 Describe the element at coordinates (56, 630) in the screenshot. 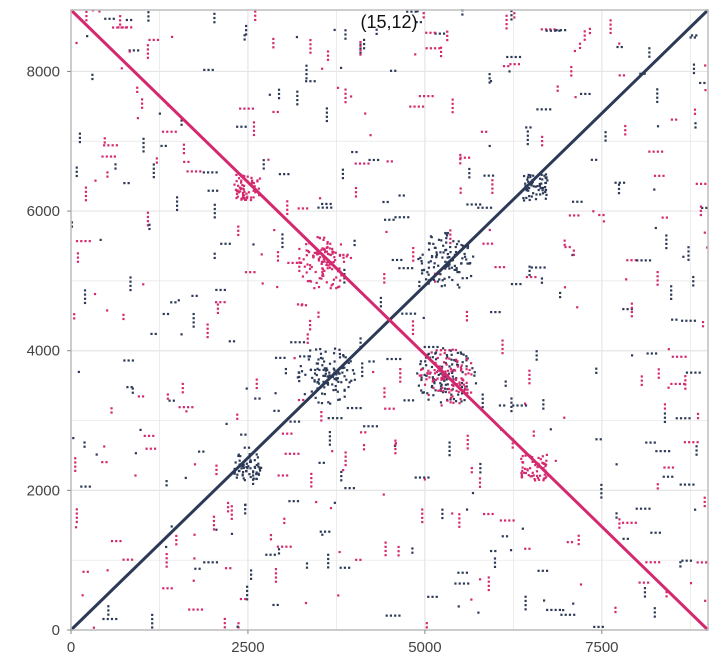

I see `y-tick-label: 0` at that location.